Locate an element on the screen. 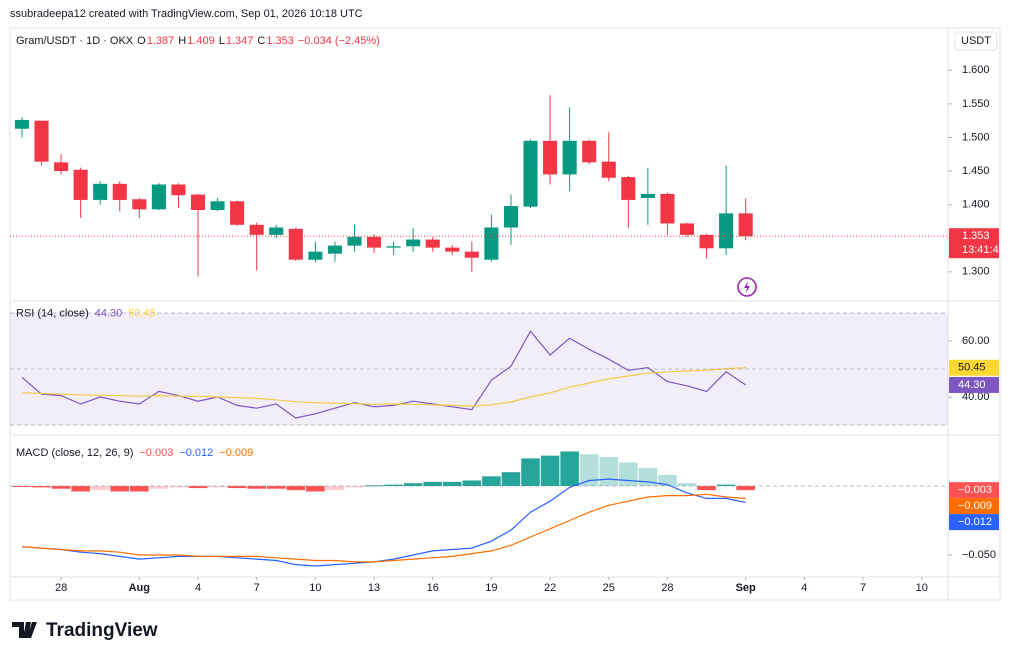 This screenshot has height=657, width=1024. last-value-label: −0.009 is located at coordinates (975, 506).